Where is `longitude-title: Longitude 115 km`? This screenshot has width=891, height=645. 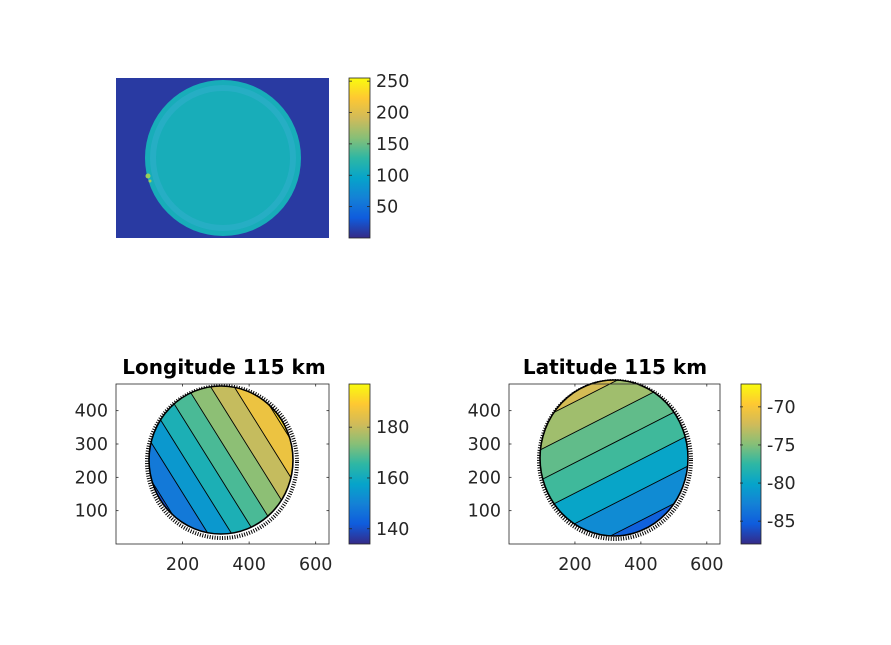
longitude-title: Longitude 115 km is located at coordinates (223, 367).